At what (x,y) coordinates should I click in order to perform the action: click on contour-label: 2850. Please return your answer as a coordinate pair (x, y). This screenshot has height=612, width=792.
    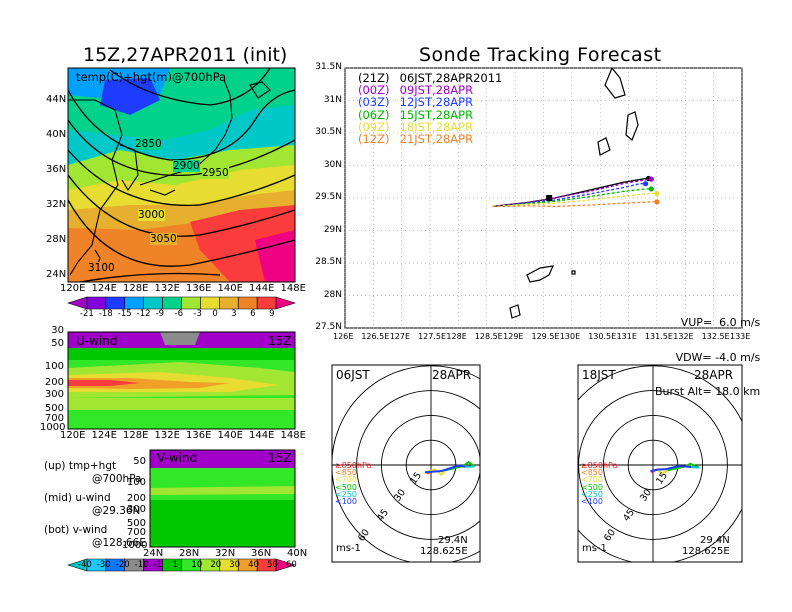
    Looking at the image, I should click on (148, 144).